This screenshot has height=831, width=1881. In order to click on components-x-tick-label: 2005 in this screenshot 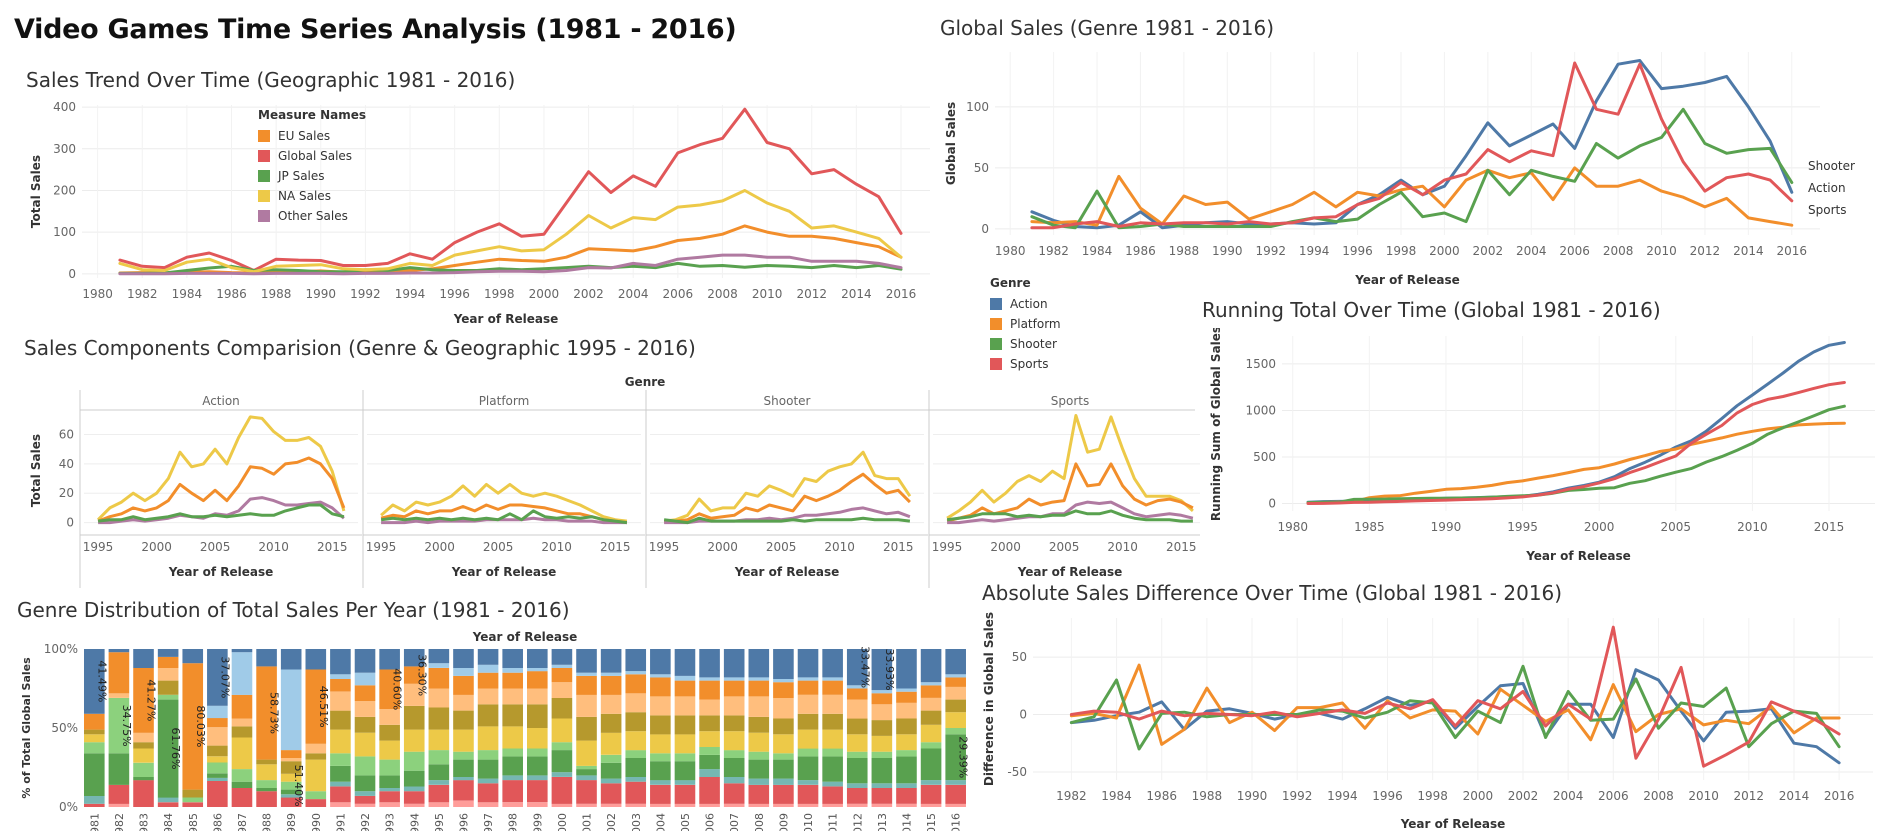, I will do `click(498, 547)`.